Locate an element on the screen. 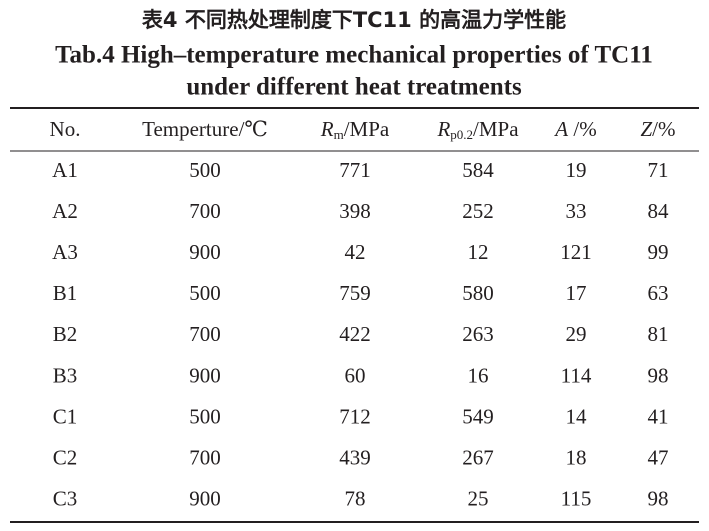  table-cell: 41 is located at coordinates (658, 416).